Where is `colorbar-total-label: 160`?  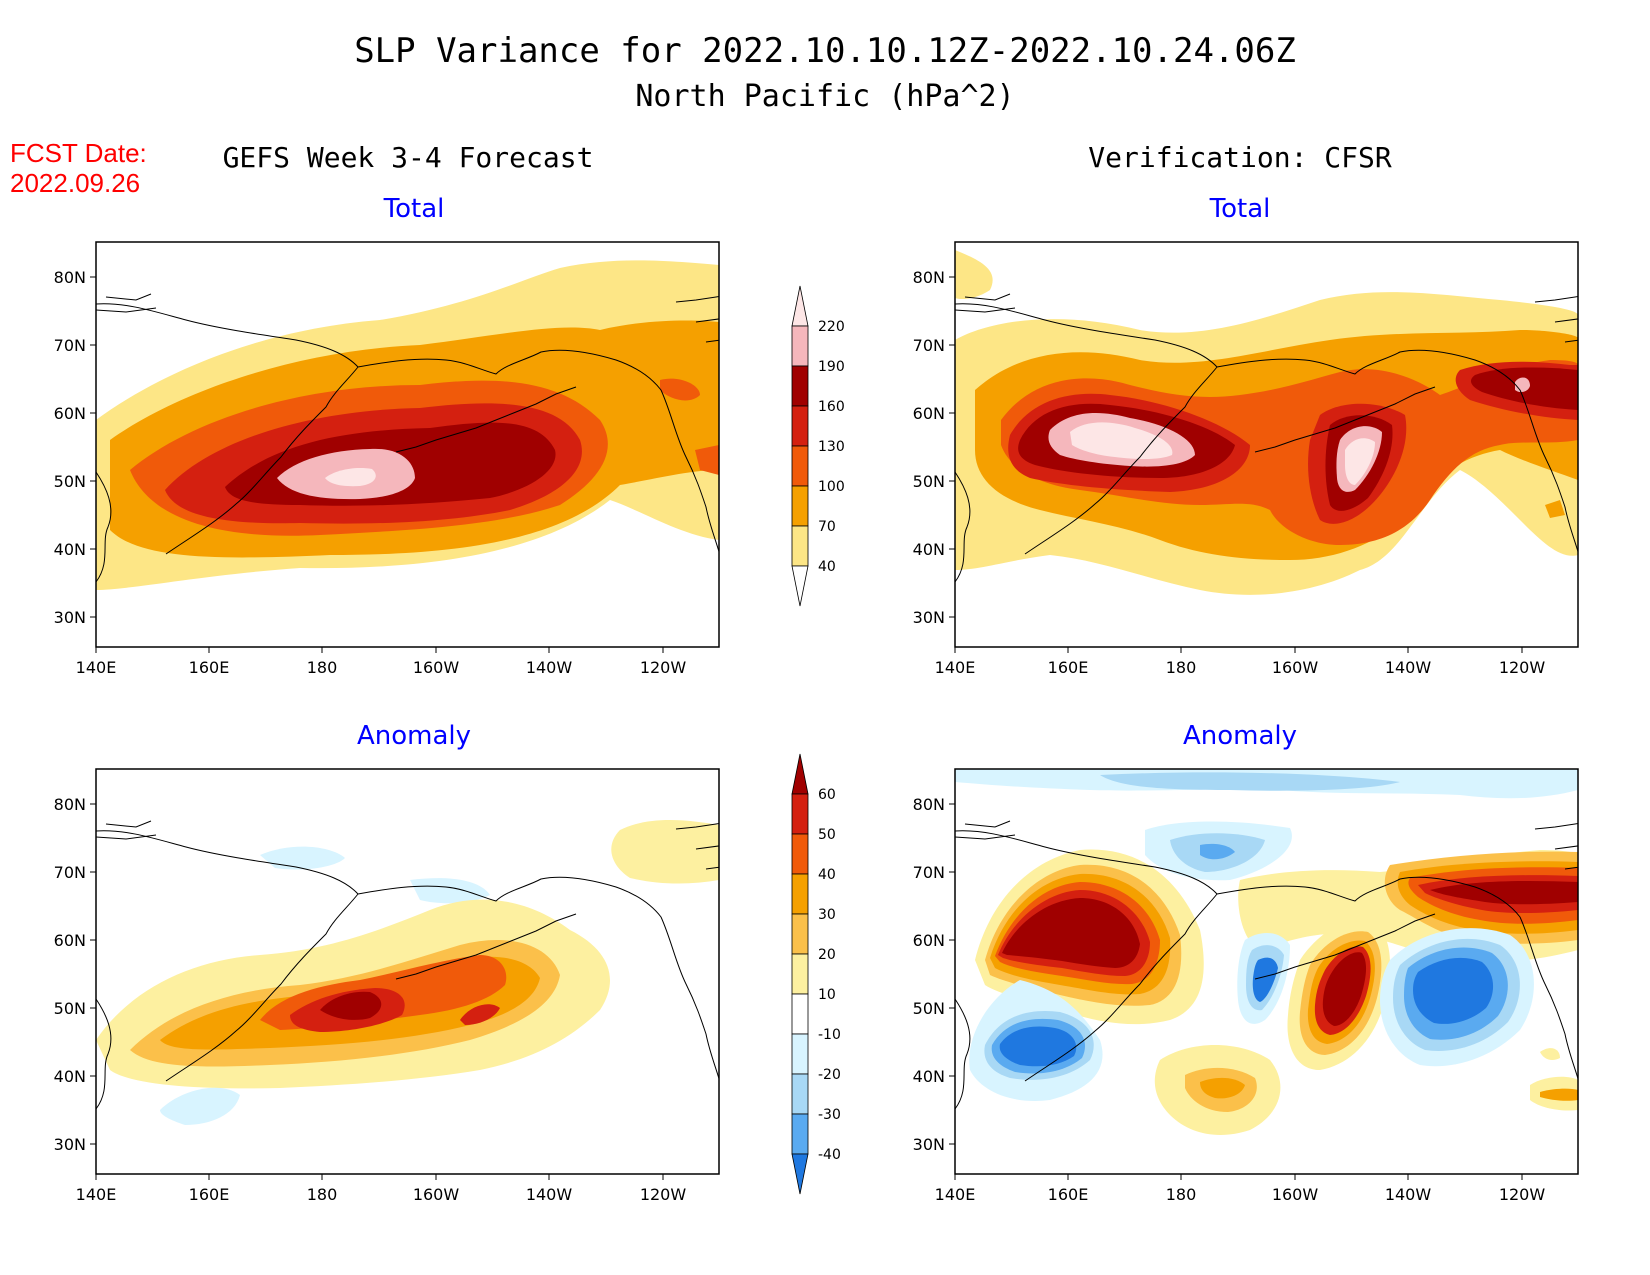
colorbar-total-label: 160 is located at coordinates (831, 407).